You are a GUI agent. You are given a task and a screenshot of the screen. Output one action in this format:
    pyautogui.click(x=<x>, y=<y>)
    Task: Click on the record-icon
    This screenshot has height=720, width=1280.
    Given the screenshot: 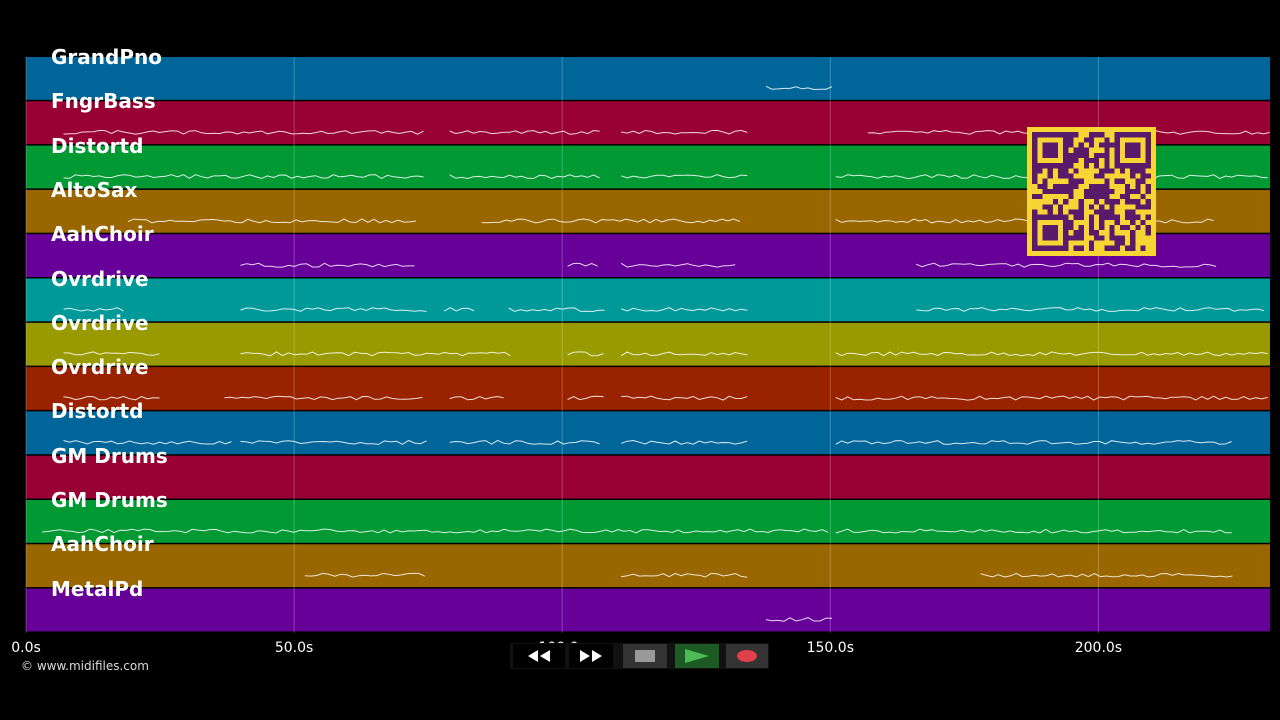 What is the action you would take?
    pyautogui.click(x=747, y=656)
    